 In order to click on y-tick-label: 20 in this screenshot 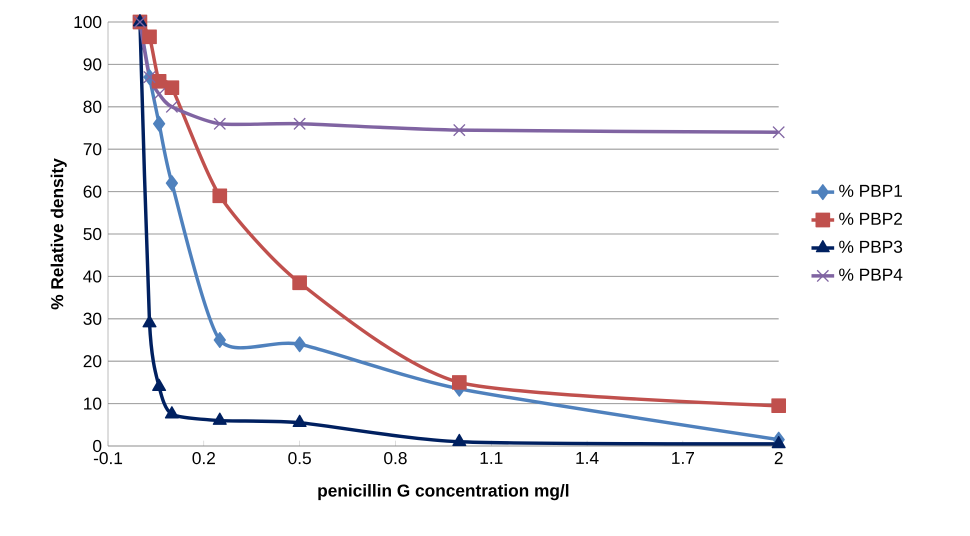, I will do `click(93, 361)`.